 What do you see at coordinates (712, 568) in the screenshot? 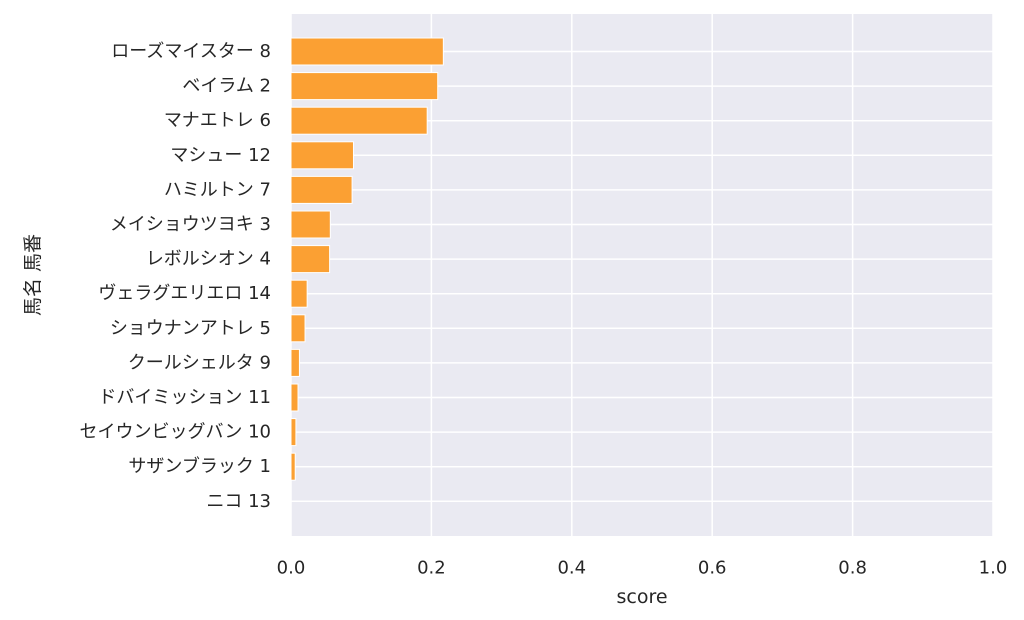
I see `x-tick-label: 0.6` at bounding box center [712, 568].